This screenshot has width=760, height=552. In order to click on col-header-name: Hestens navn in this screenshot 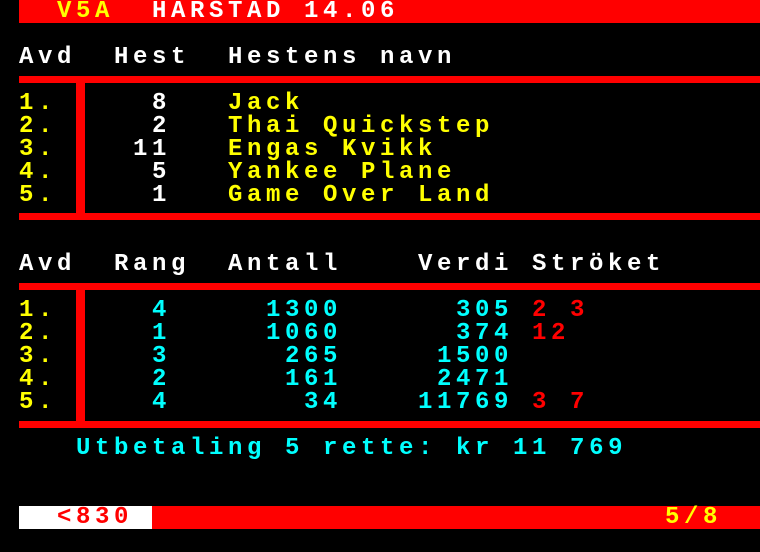, I will do `click(342, 57)`.